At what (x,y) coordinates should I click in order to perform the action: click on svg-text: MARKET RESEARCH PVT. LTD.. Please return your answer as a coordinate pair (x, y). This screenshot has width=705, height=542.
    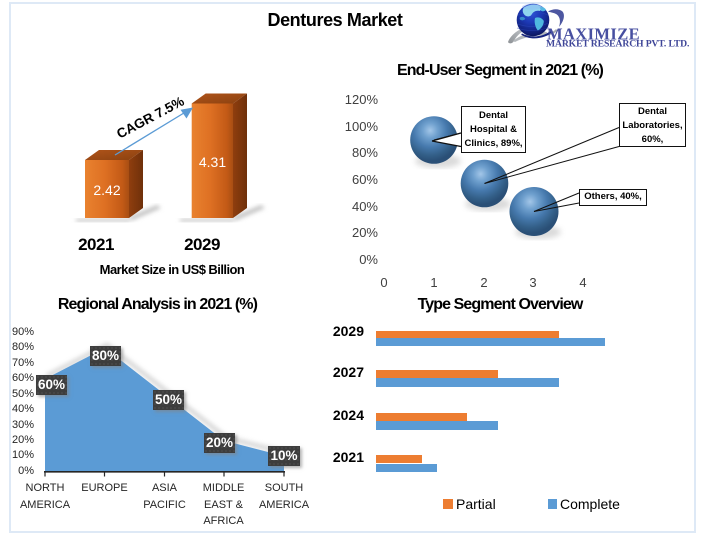
    Looking at the image, I should click on (617, 44).